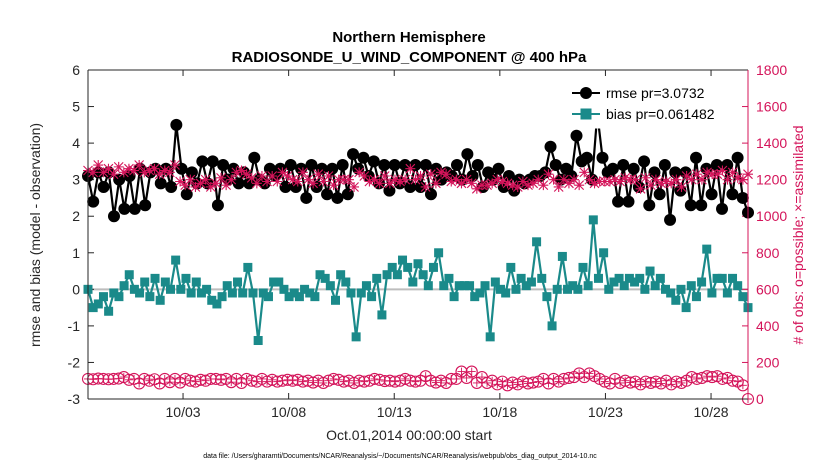 Image resolution: width=830 pixels, height=470 pixels. Describe the element at coordinates (76, 289) in the screenshot. I see `y-tick-label: 0` at that location.